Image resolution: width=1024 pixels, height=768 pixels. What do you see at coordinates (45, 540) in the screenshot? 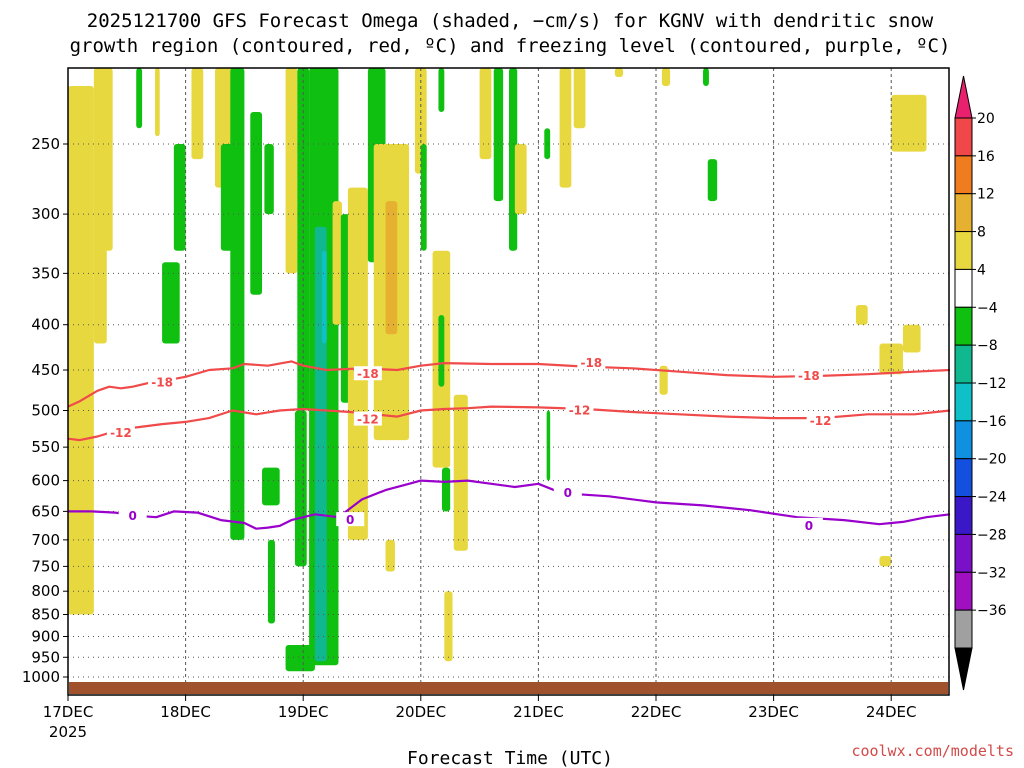
I see `y-tick-label-700: 700` at bounding box center [45, 540].